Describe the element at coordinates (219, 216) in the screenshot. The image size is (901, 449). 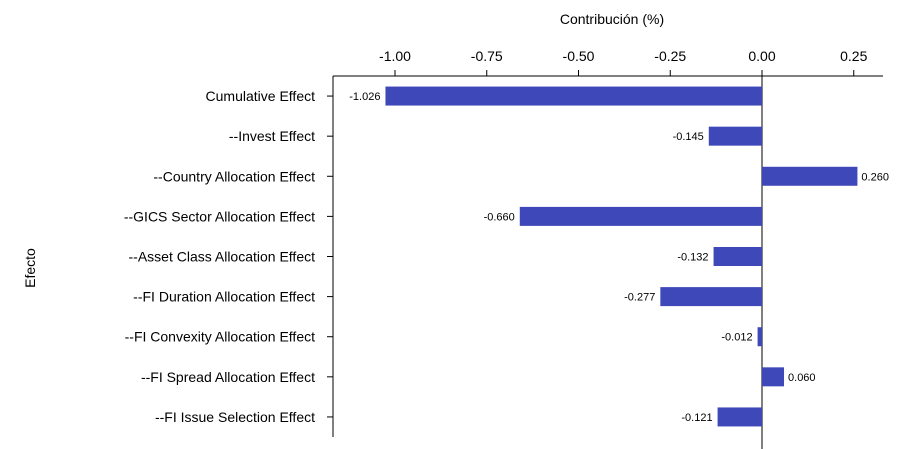
I see `category-label: --GICS Sector Allocation Effect` at that location.